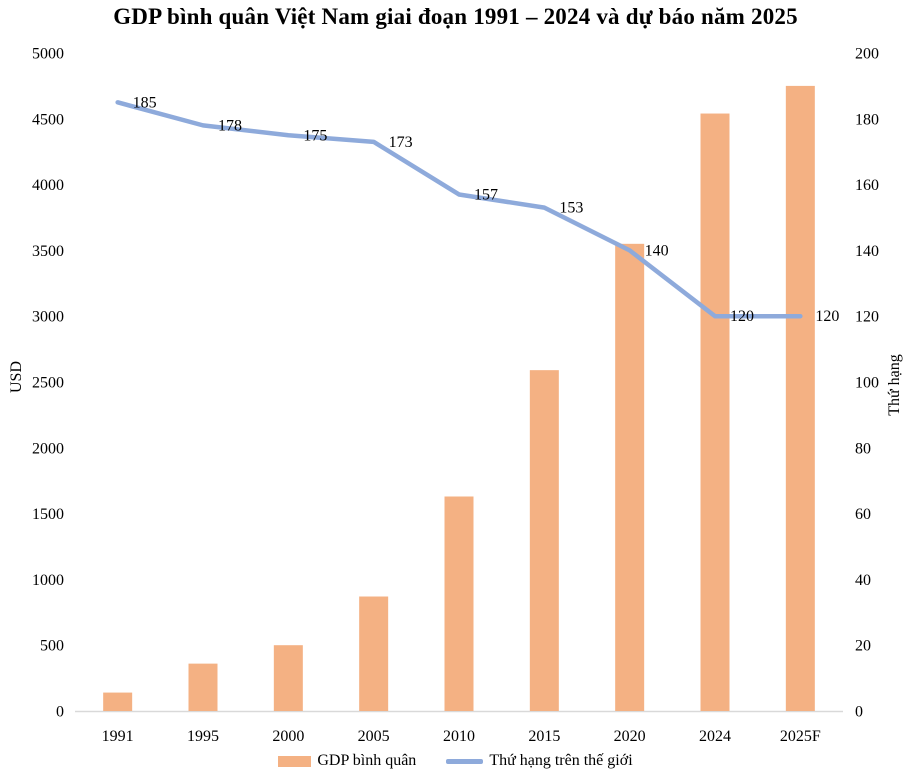  Describe the element at coordinates (48, 580) in the screenshot. I see `left-axis-tick-label: 1000` at that location.